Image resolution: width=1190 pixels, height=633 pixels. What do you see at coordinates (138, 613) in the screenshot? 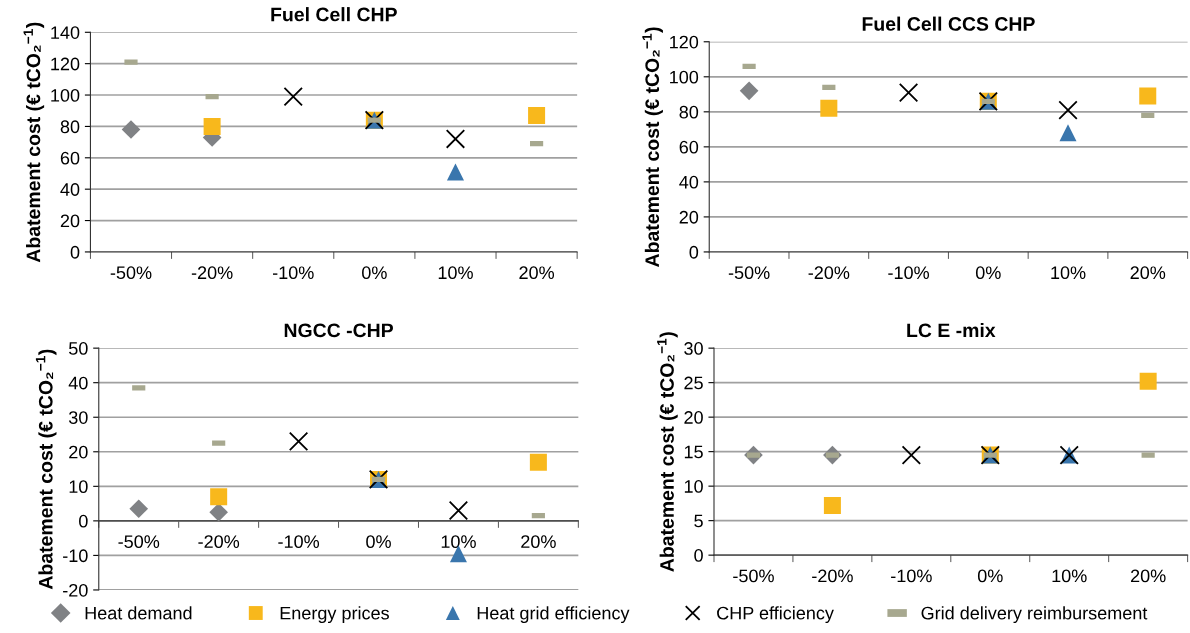
I see `legend-label: Heat demand` at bounding box center [138, 613].